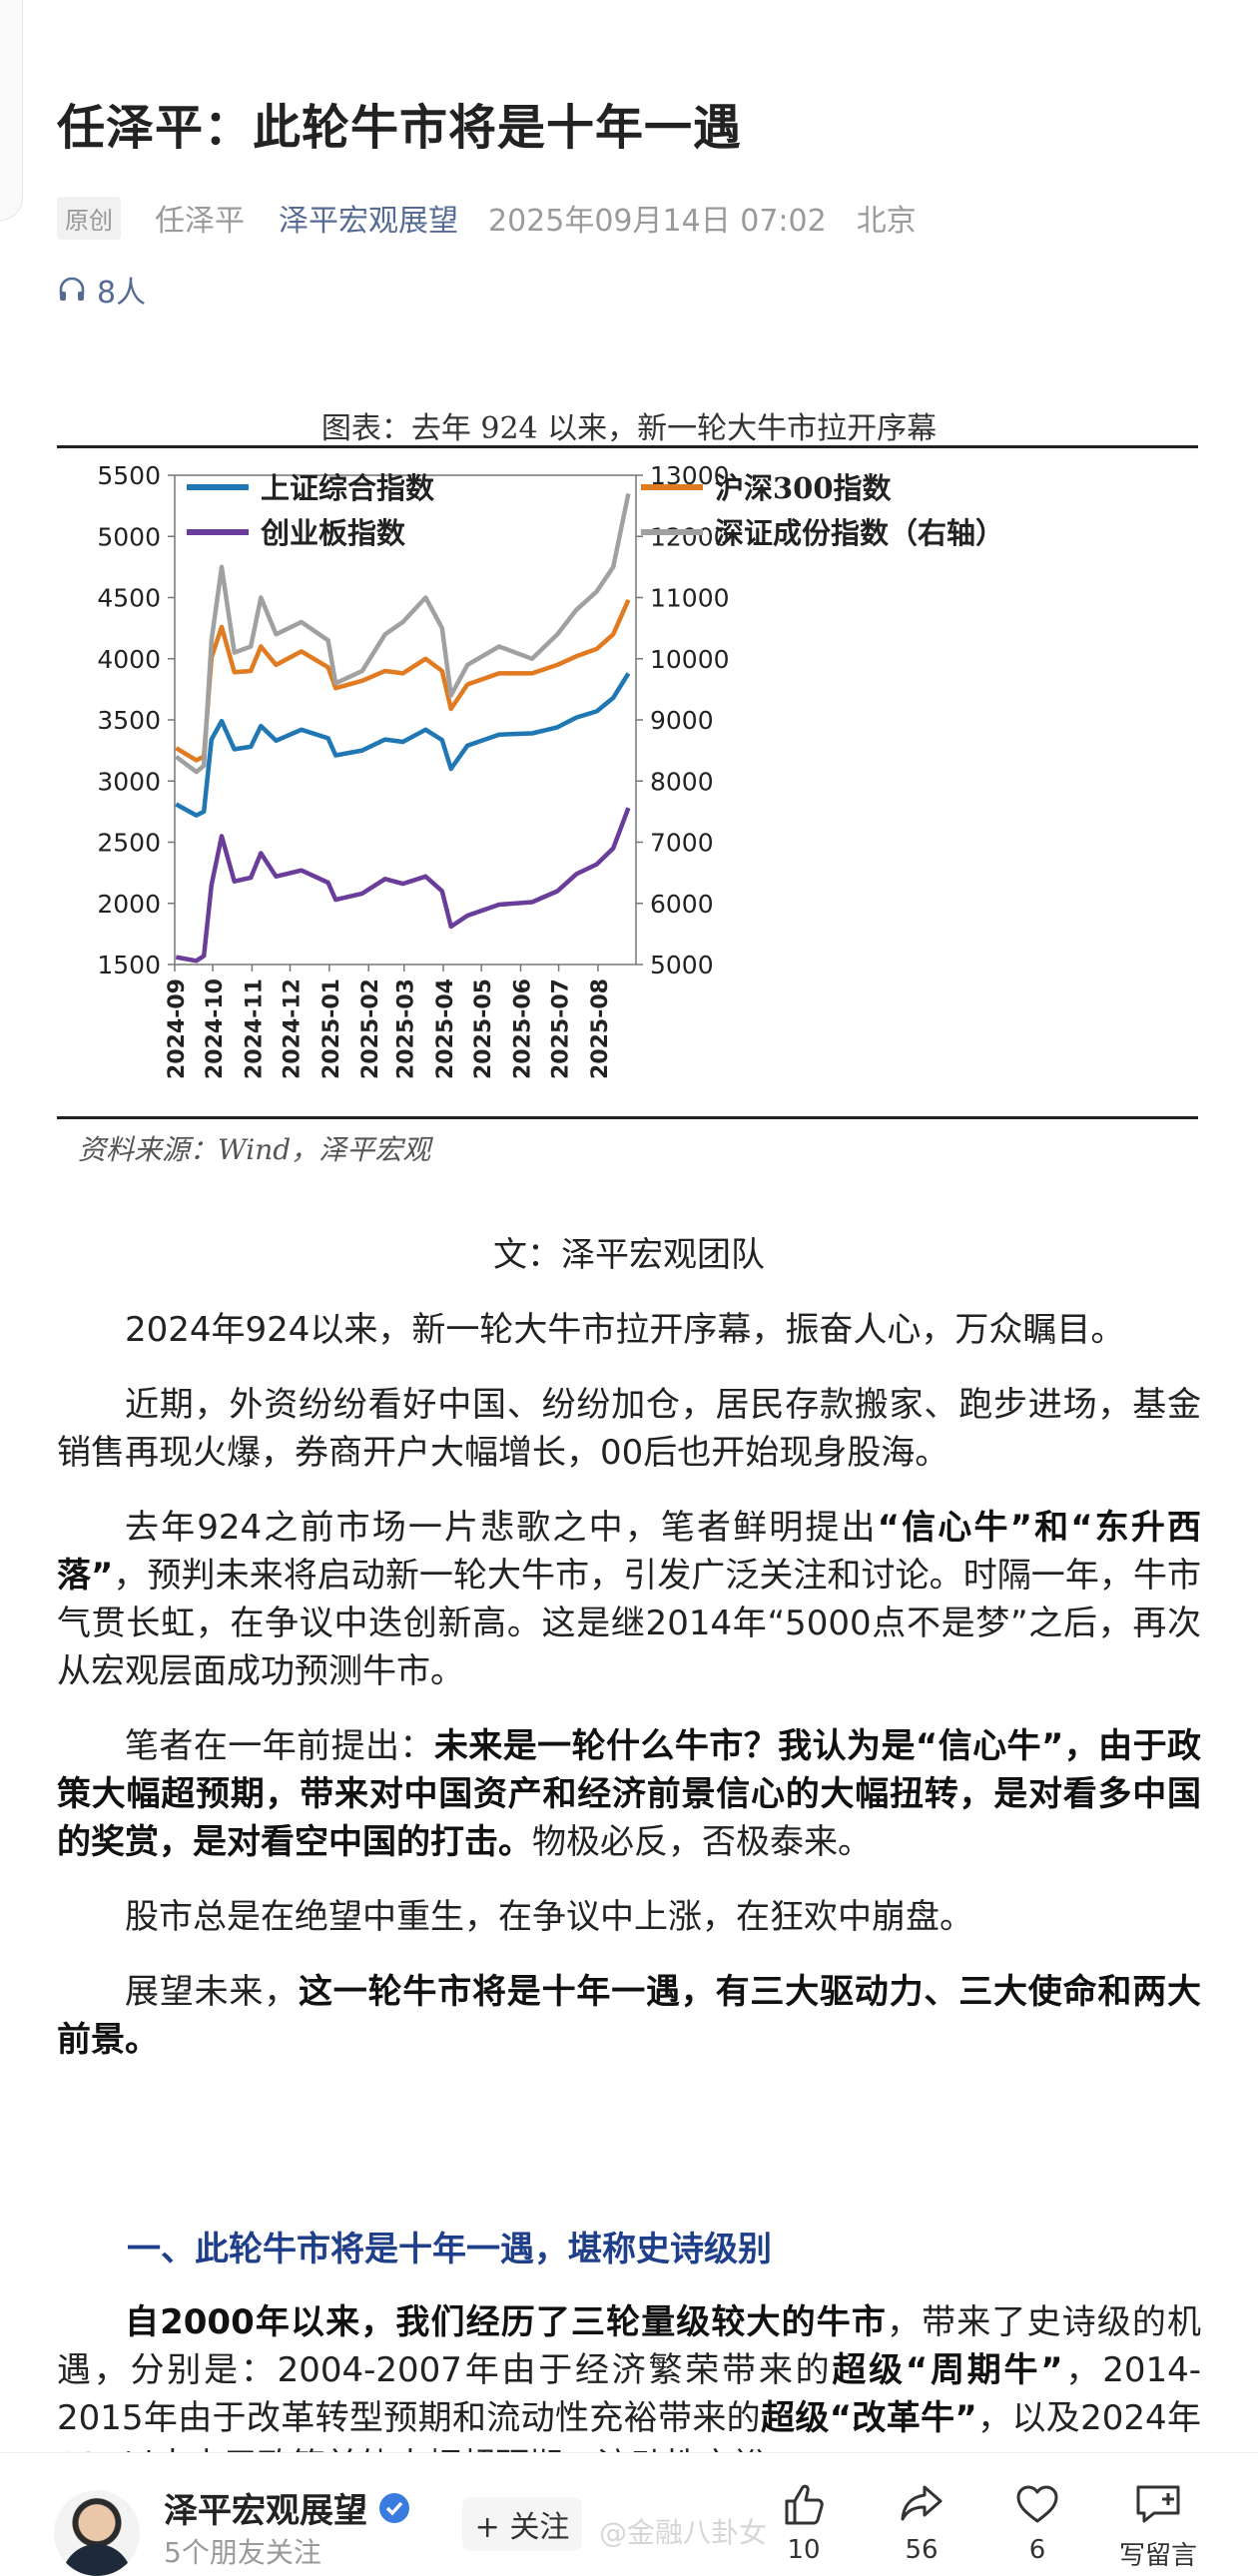 The height and width of the screenshot is (2576, 1258). Describe the element at coordinates (859, 533) in the screenshot. I see `legend-label-4: 深证成份指数（右轴）` at that location.